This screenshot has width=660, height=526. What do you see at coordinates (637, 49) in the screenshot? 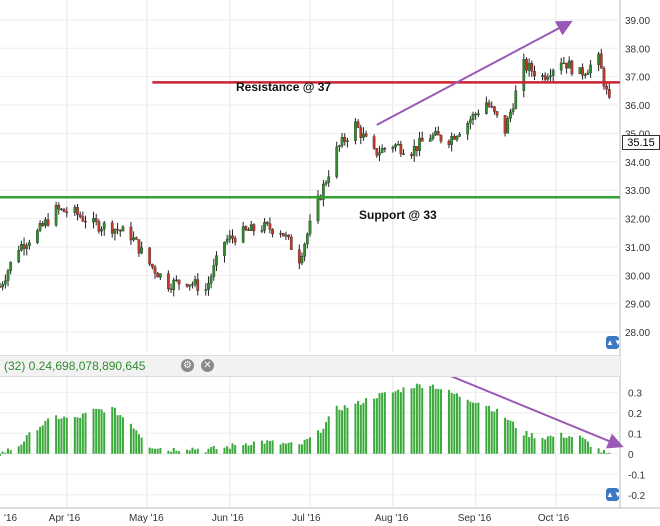
I see `price-y-tick: 38.00` at bounding box center [637, 49].